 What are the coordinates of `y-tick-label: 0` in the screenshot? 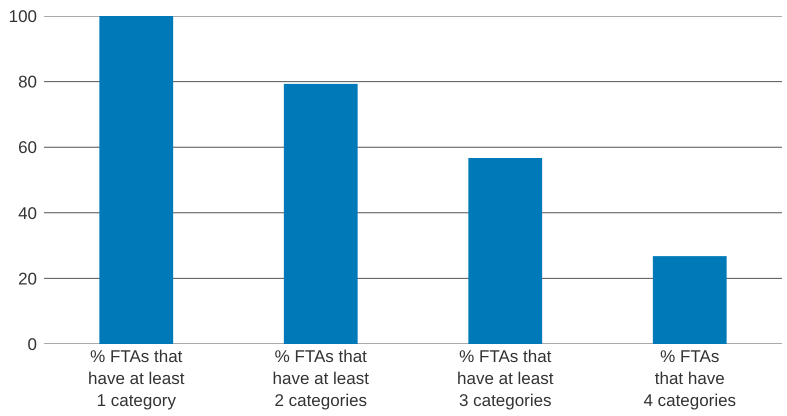 It's located at (32, 344).